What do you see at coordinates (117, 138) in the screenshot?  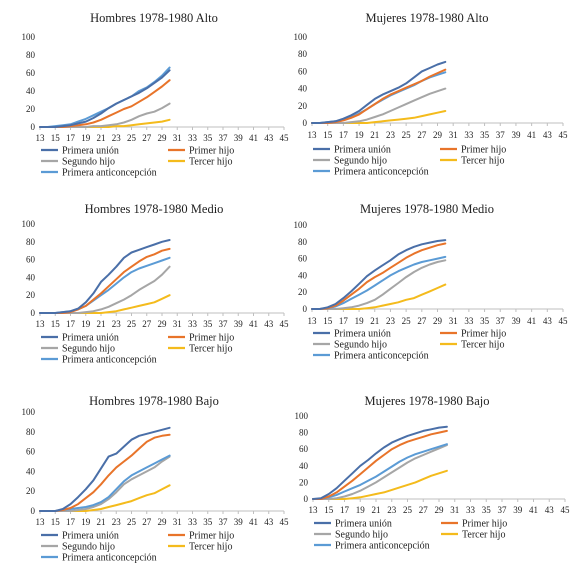 I see `x-tick-label: 23` at bounding box center [117, 138].